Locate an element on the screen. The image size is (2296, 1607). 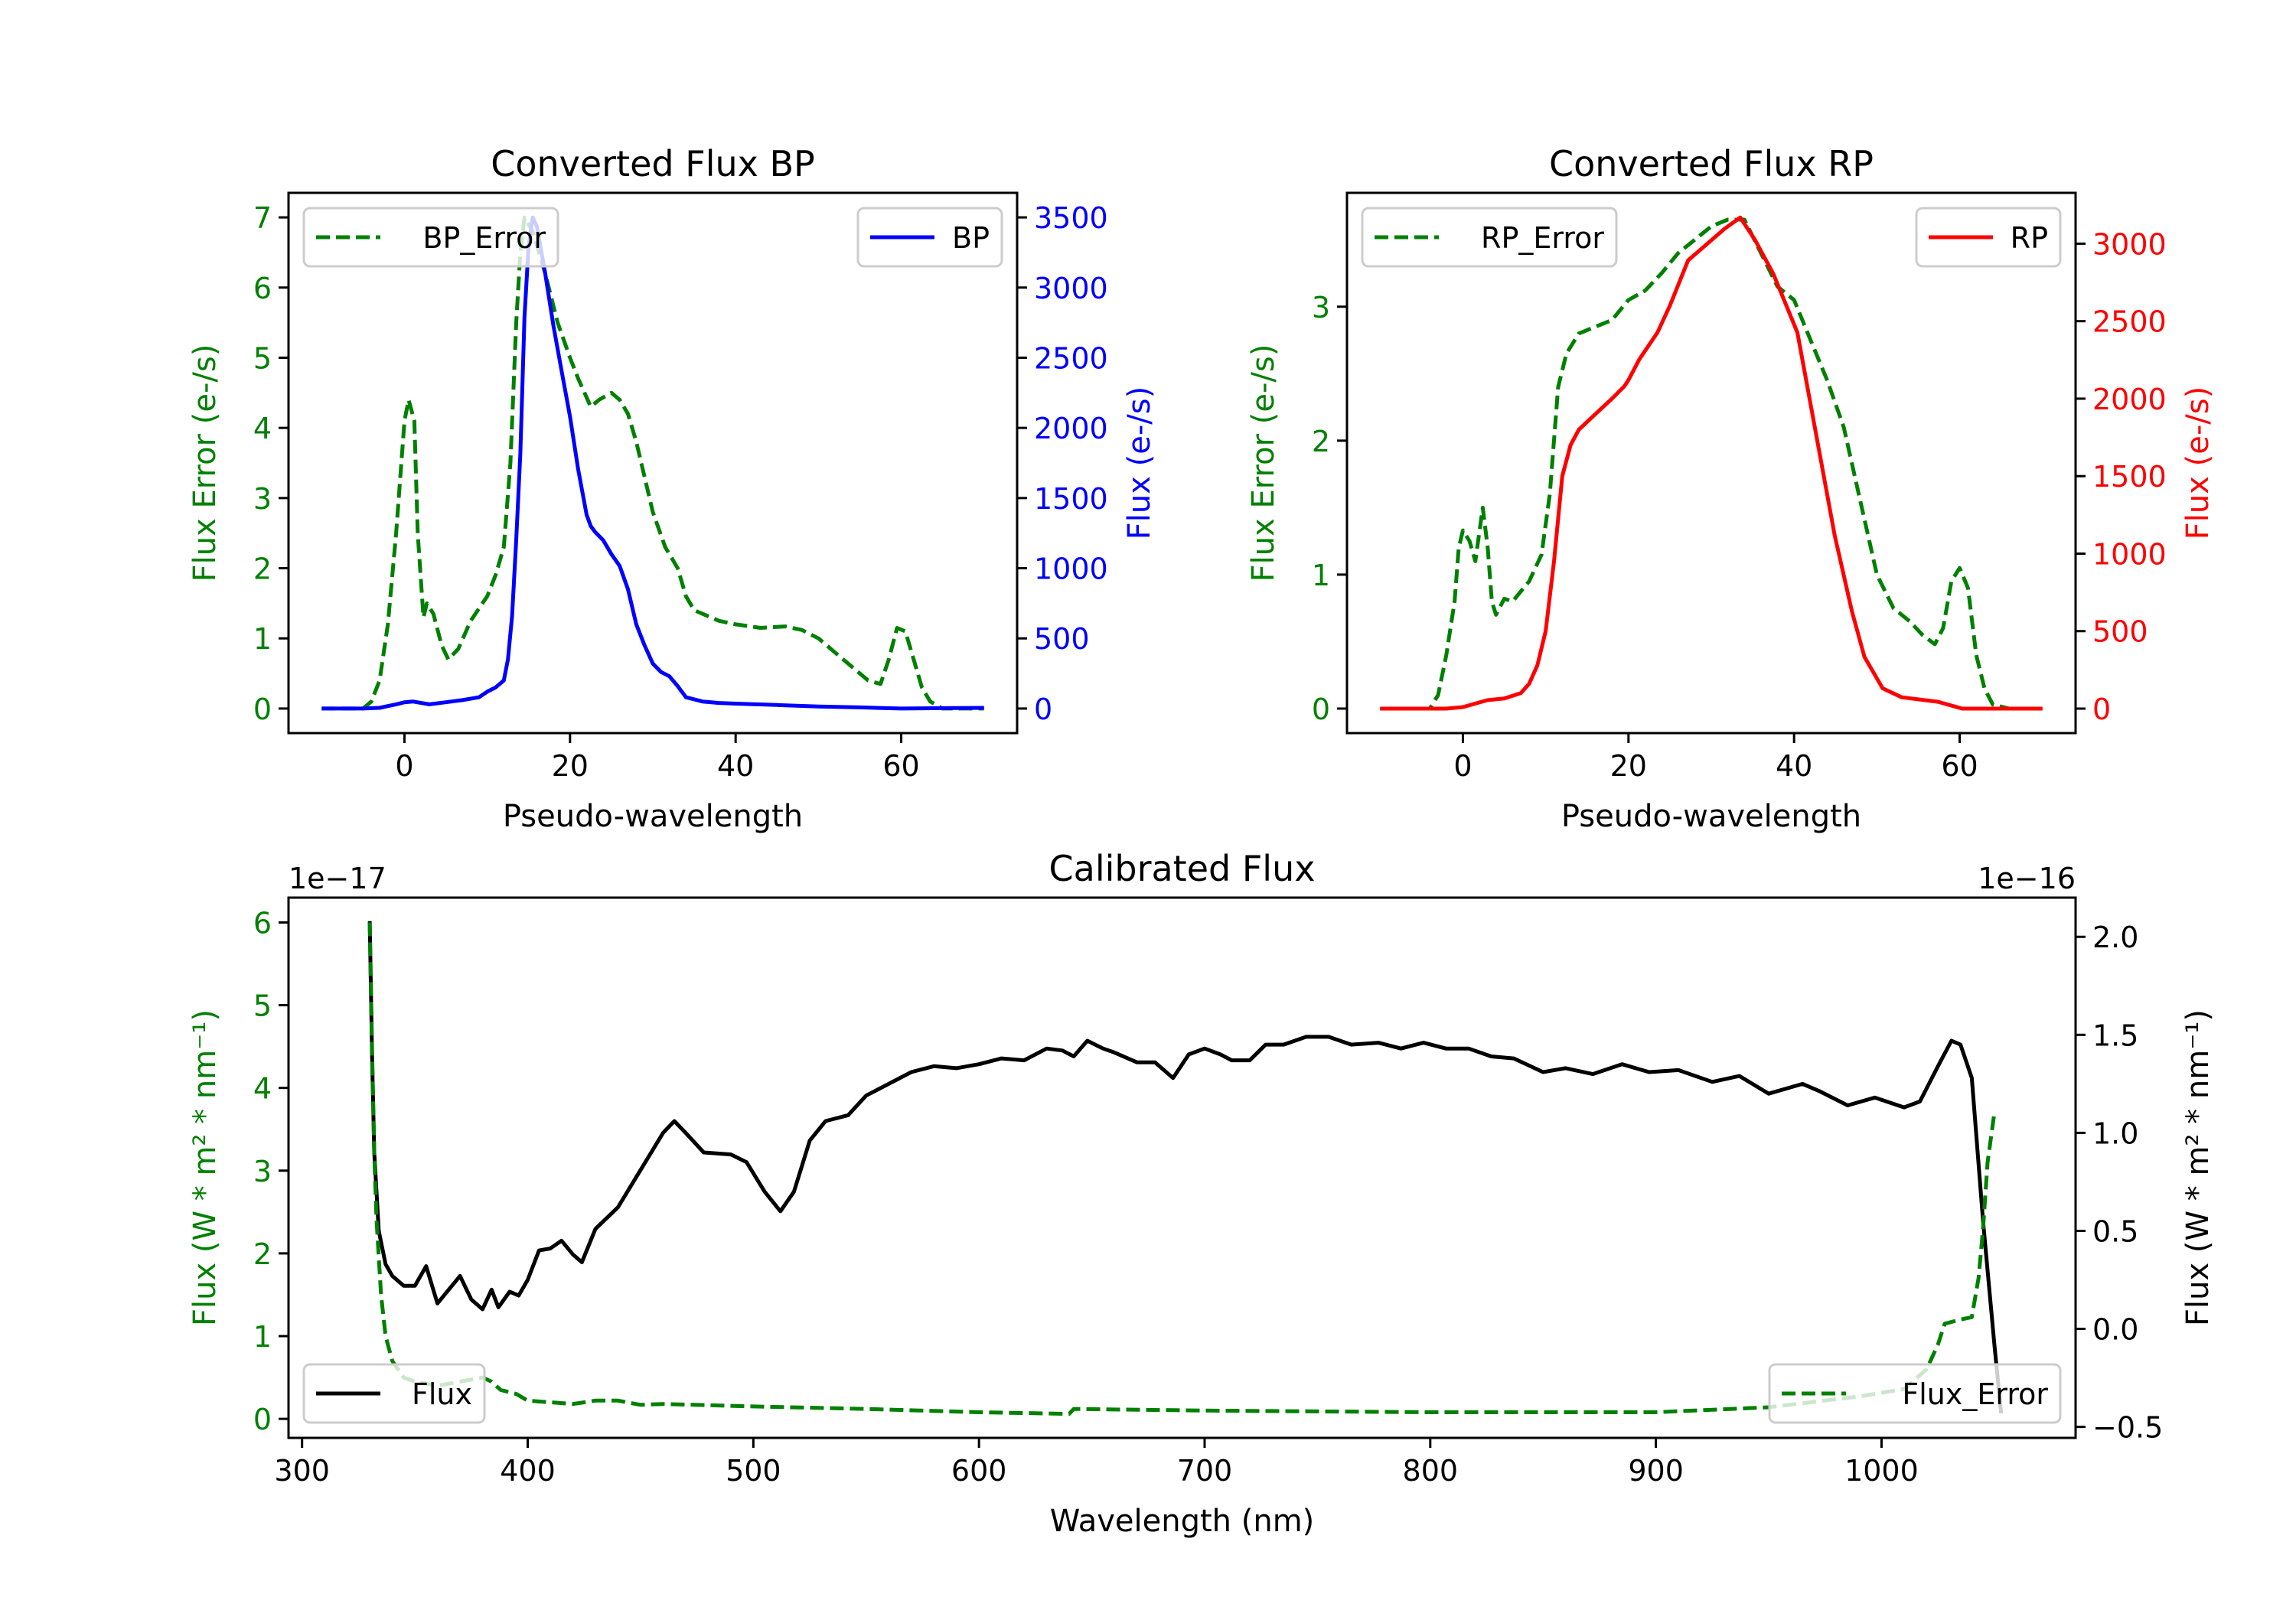
legend-flux: Flux is located at coordinates (394, 1393).